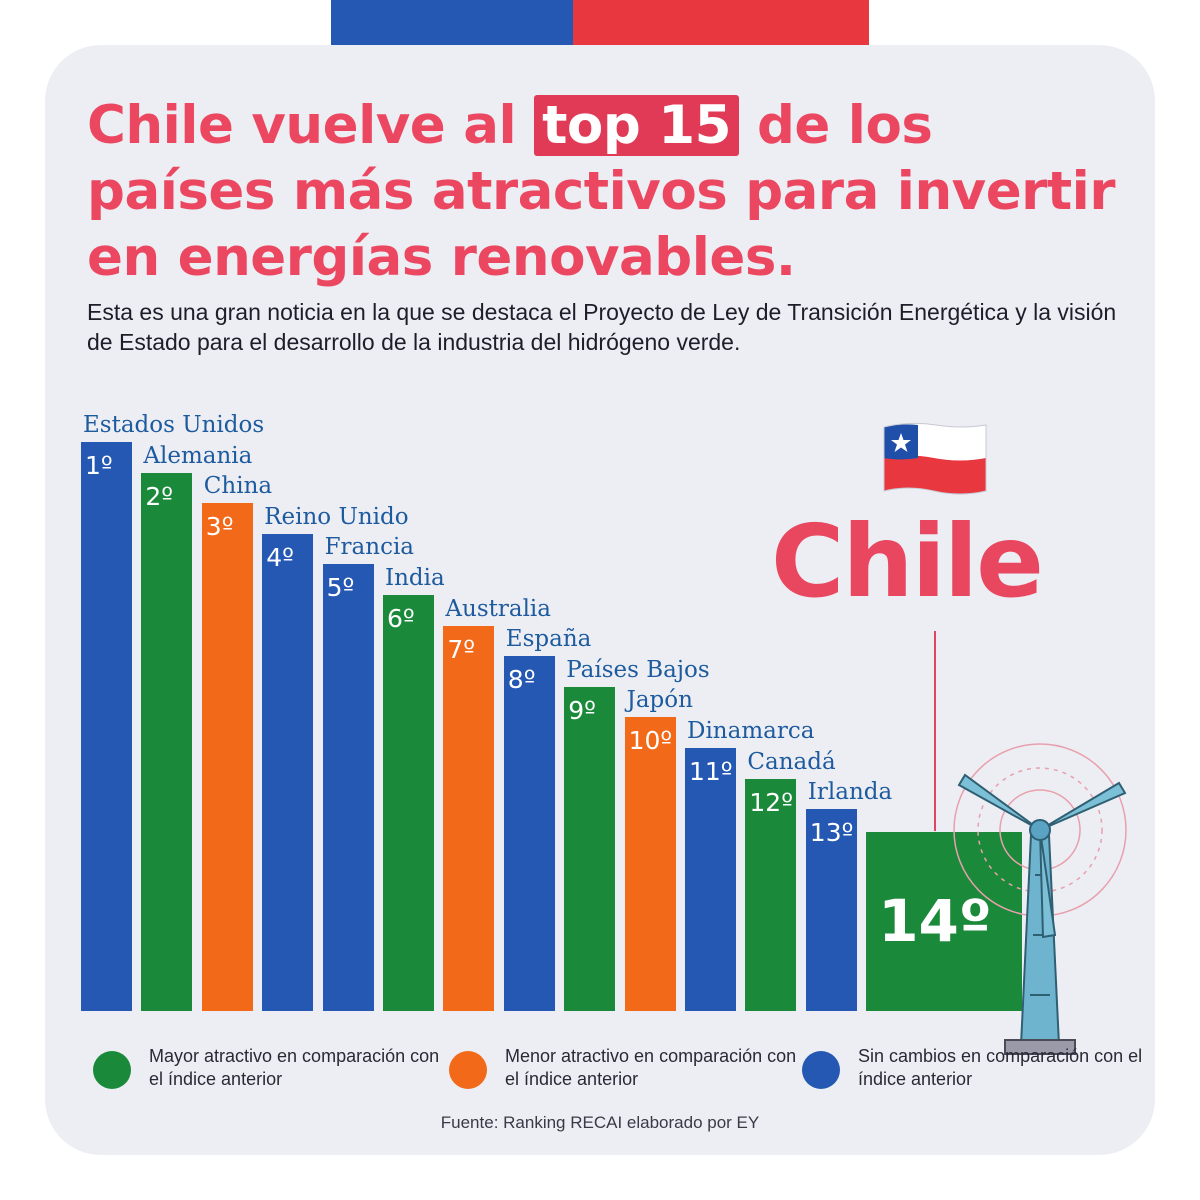 The image size is (1200, 1200). What do you see at coordinates (850, 792) in the screenshot?
I see `country-label-irlanda: Irlanda` at bounding box center [850, 792].